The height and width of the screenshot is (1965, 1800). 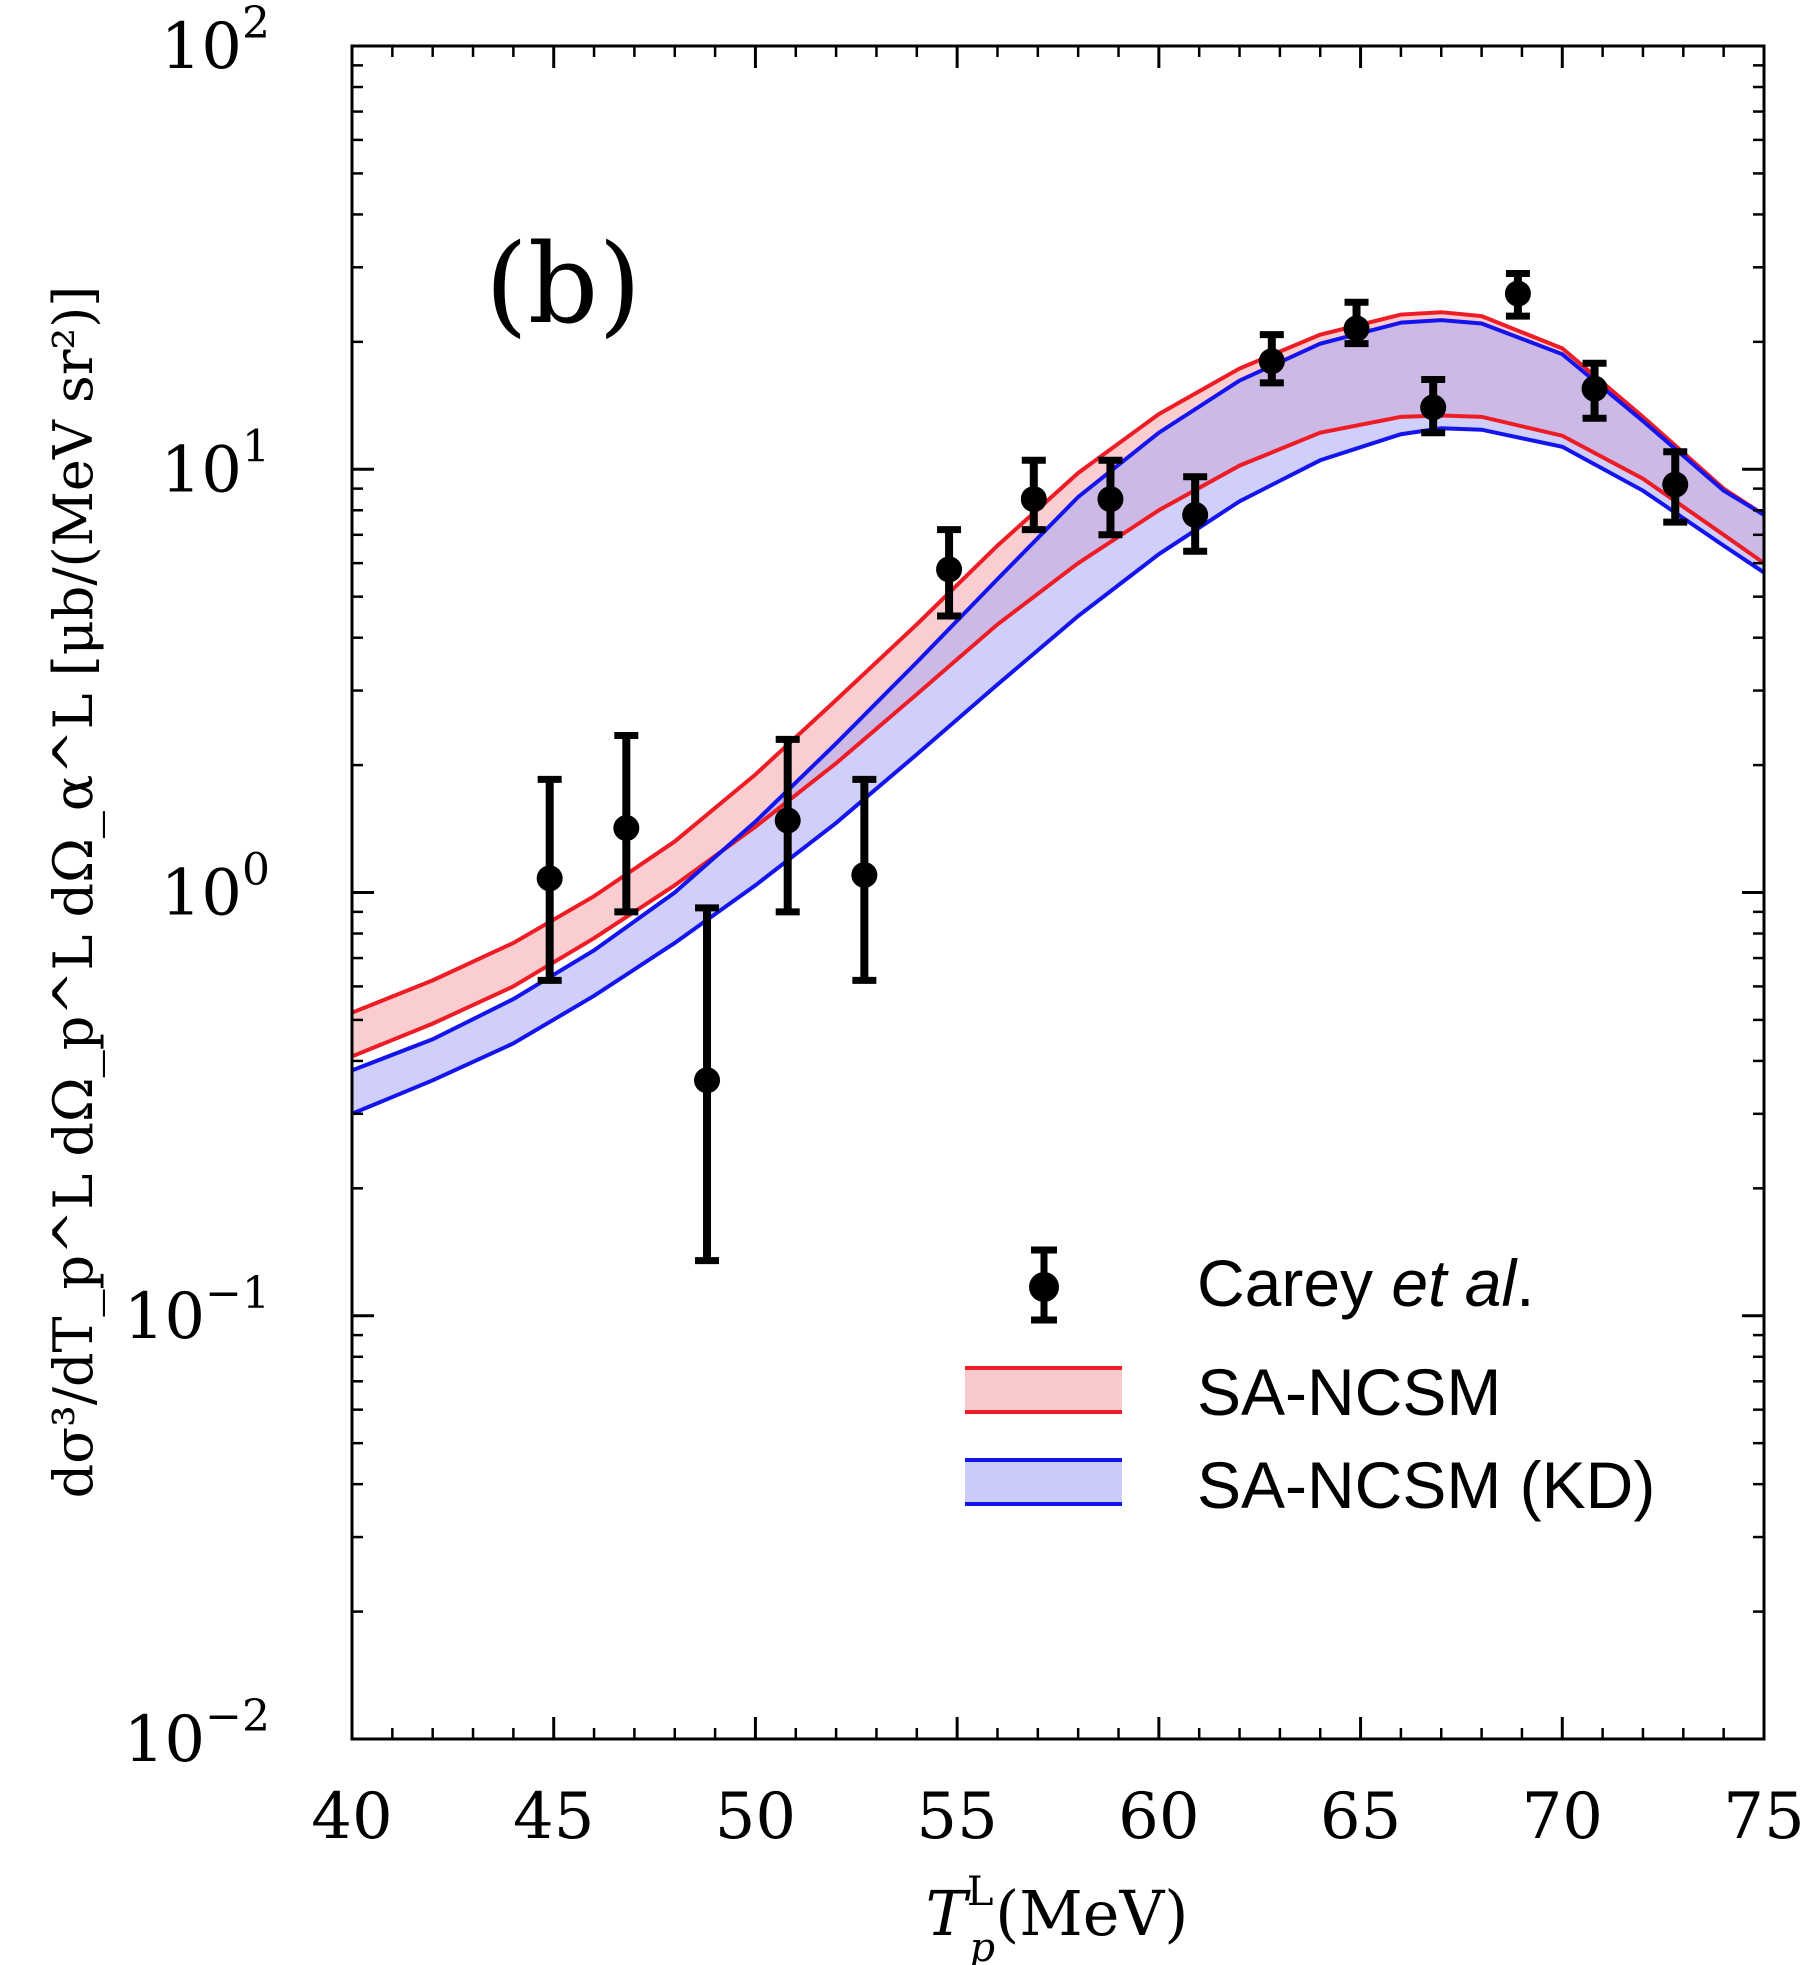 I want to click on legend: Carey et al. SA-NCSM SA-NCSM (KD), so click(x=1310, y=1384).